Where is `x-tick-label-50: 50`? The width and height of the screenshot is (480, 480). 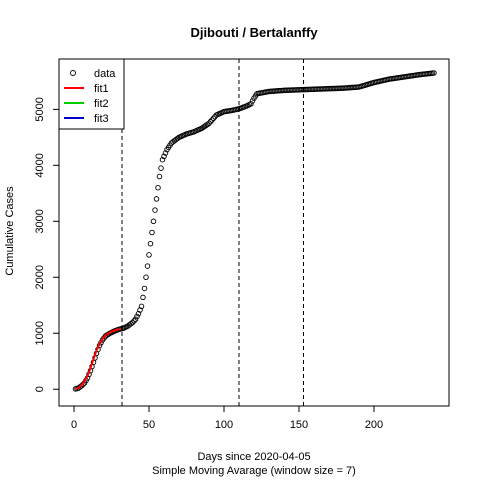
x-tick-label-50: 50 is located at coordinates (149, 425).